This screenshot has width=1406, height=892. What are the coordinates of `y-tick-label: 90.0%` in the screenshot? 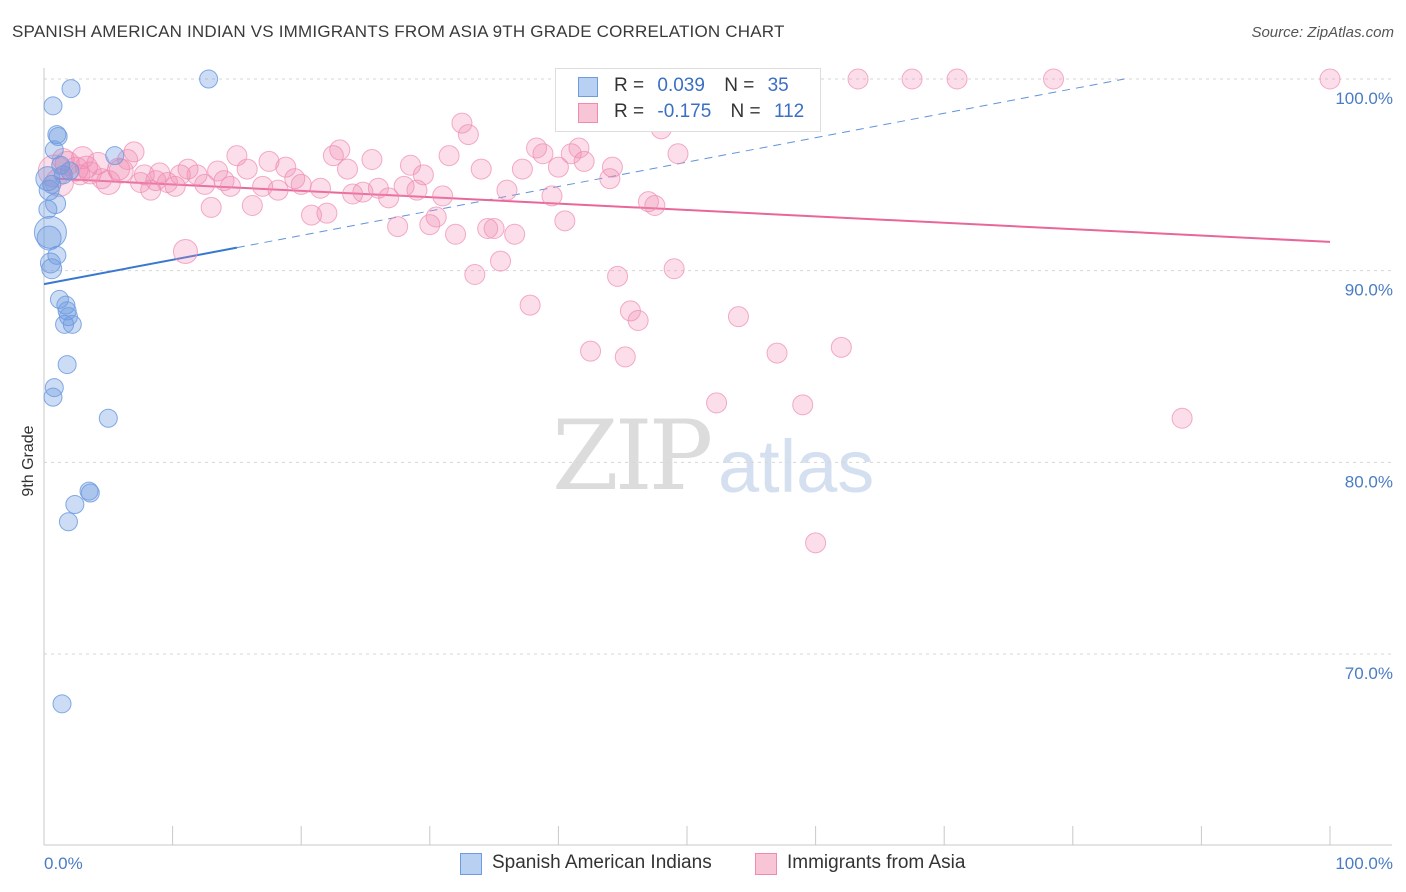 It's located at (1369, 290).